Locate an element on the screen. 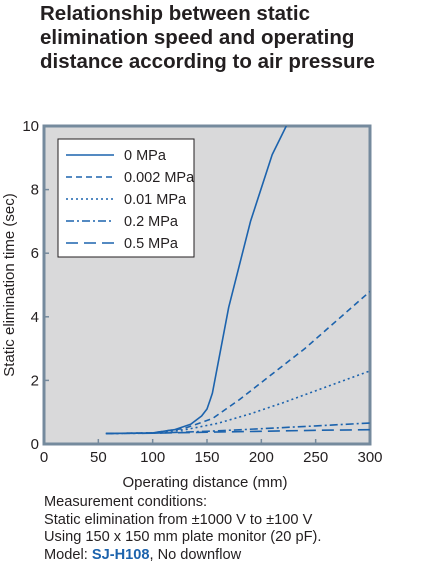  y-tick-label-4: 8 is located at coordinates (35, 190).